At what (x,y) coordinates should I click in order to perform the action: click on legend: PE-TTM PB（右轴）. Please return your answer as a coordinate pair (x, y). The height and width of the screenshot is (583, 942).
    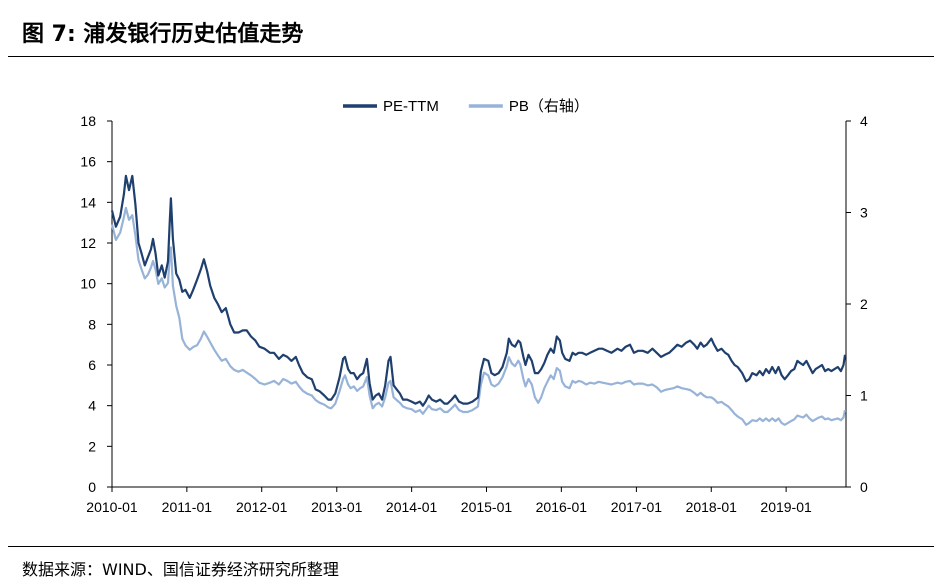
    Looking at the image, I should click on (466, 106).